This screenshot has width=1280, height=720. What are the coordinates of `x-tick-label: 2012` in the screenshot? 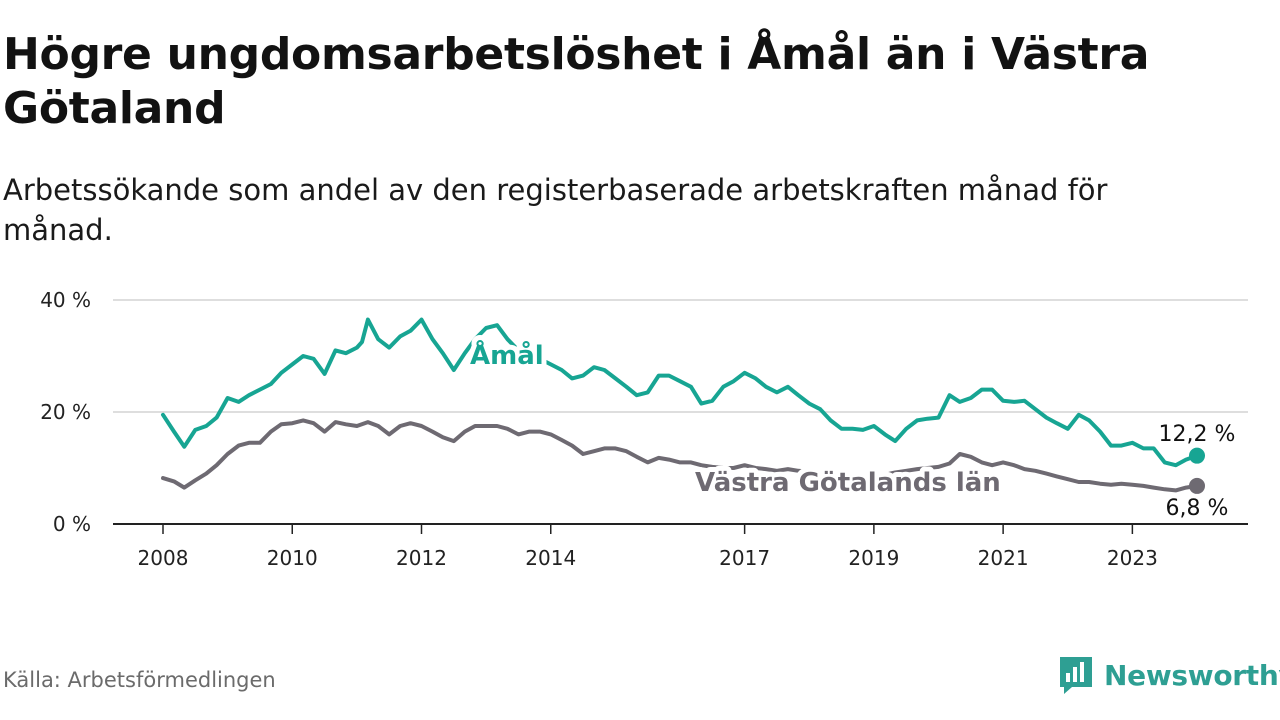 It's located at (421, 558).